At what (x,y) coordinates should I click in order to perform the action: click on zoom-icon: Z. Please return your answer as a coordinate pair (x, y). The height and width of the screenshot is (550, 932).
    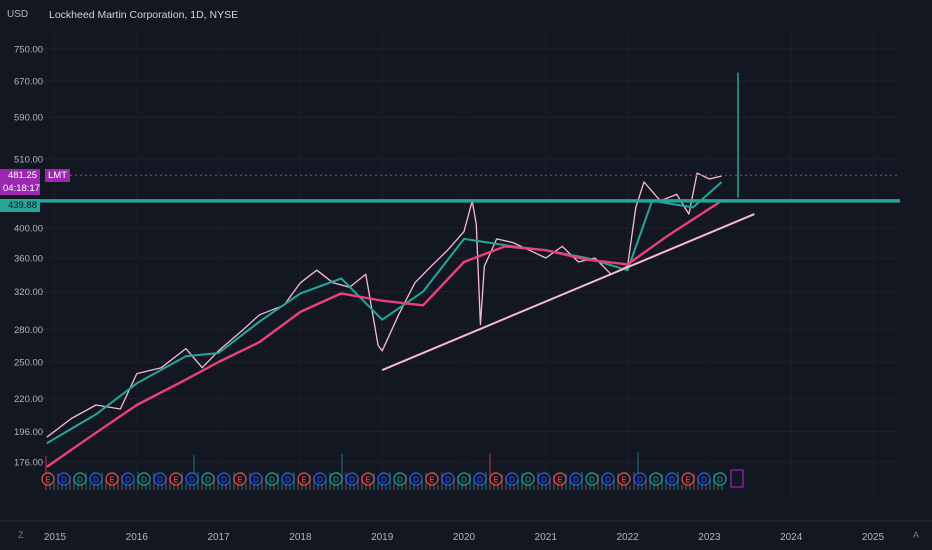
    Looking at the image, I should click on (21, 535).